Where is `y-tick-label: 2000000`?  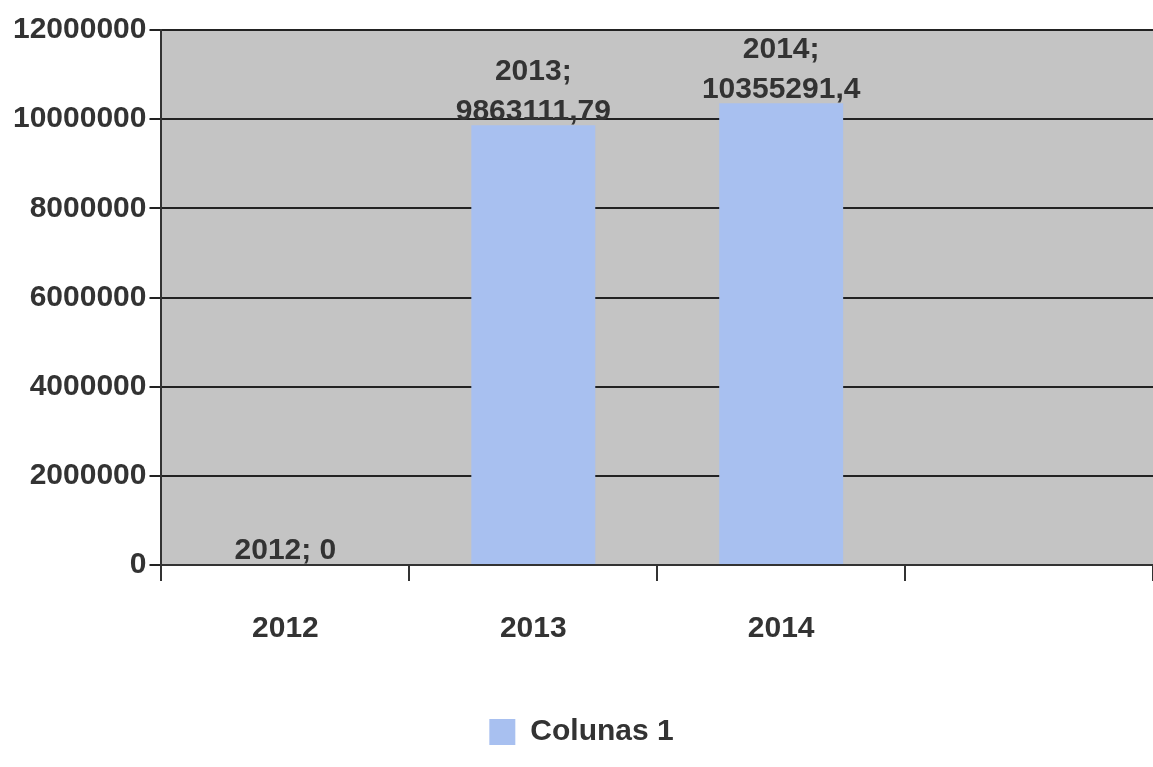
y-tick-label: 2000000 is located at coordinates (88, 474).